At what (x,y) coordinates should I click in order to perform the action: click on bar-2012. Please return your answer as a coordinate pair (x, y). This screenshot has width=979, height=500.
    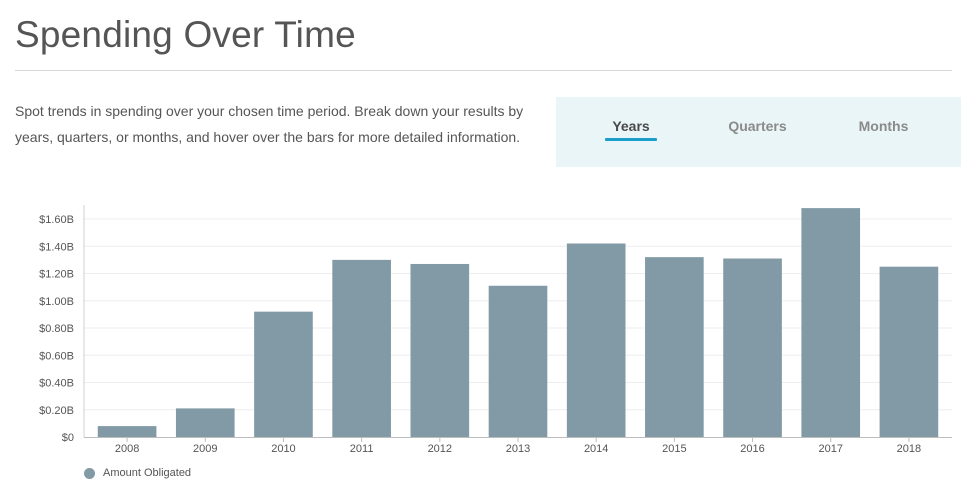
    Looking at the image, I should click on (440, 350).